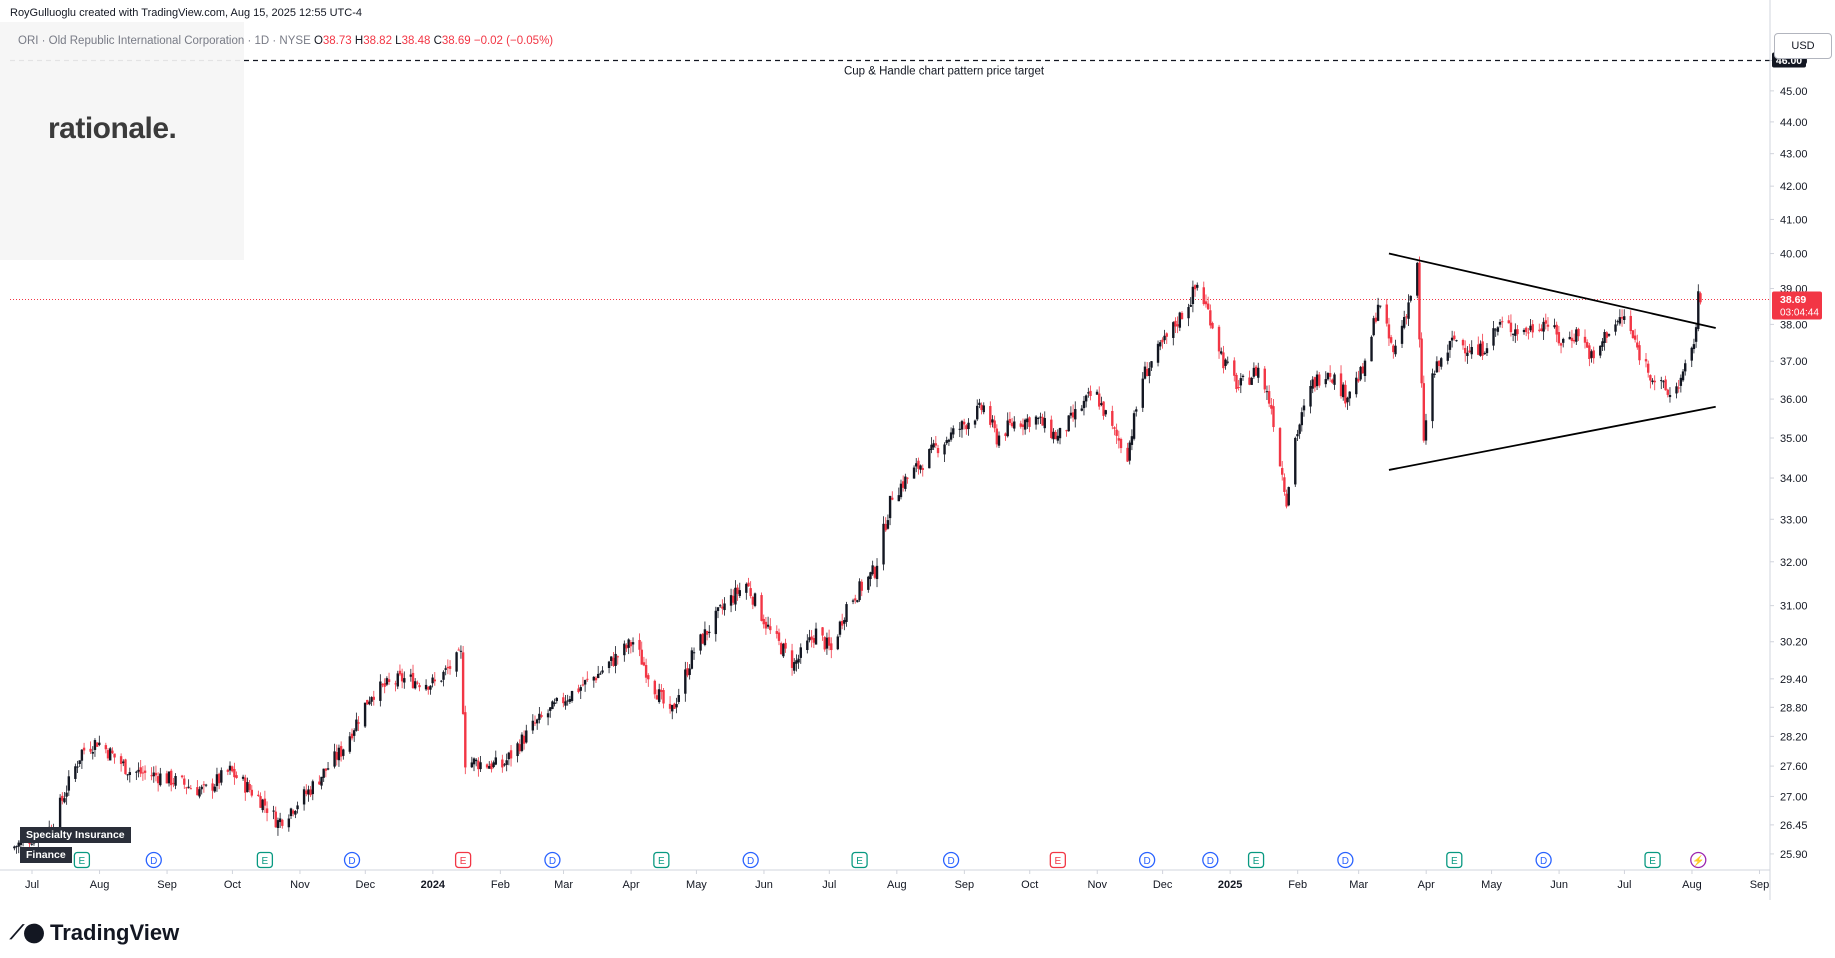  What do you see at coordinates (1794, 563) in the screenshot?
I see `price-axis-label: 32.00` at bounding box center [1794, 563].